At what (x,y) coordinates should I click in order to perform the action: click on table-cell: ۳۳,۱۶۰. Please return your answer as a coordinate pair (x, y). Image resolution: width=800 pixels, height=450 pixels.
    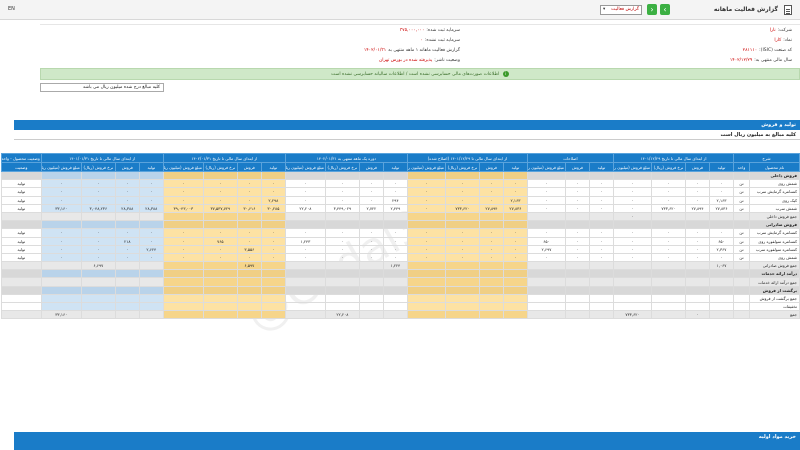
    Looking at the image, I should click on (61, 315).